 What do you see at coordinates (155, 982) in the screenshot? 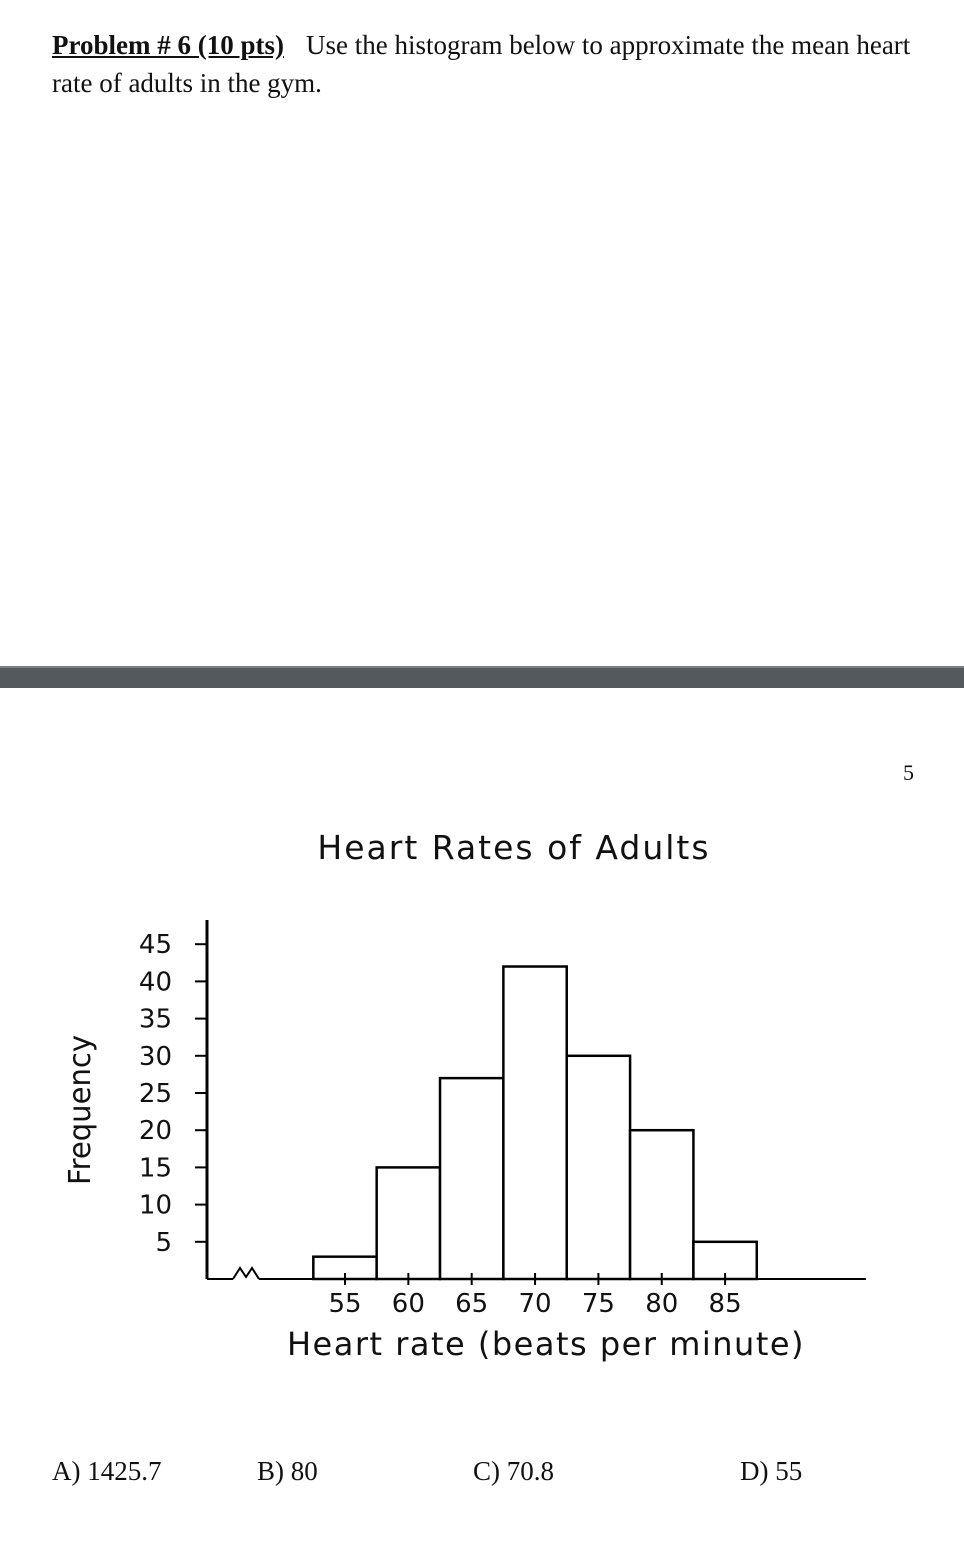
I see `y-tick-label: 40` at bounding box center [155, 982].